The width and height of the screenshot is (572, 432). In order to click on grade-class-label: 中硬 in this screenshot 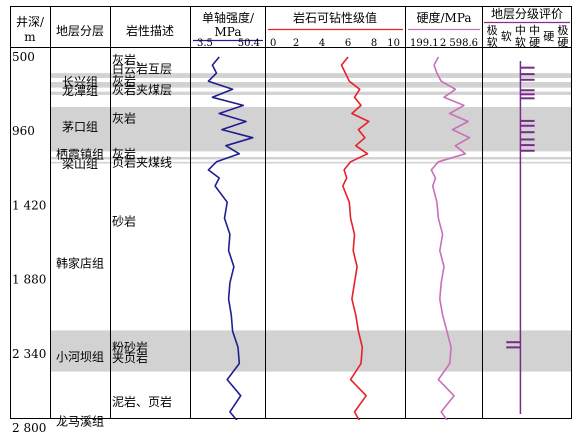, I will do `click(534, 36)`.